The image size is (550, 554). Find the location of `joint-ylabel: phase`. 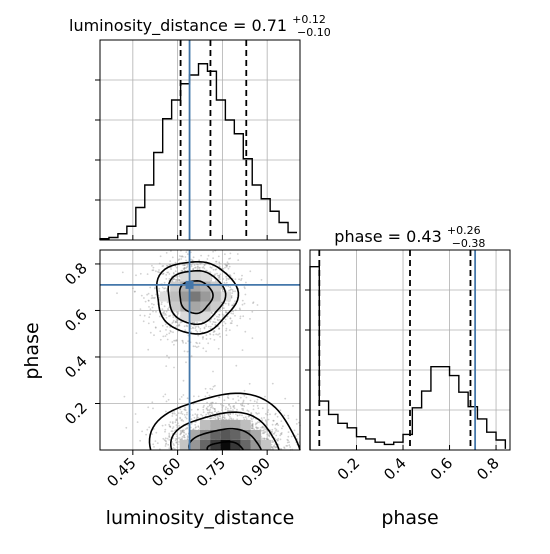

joint-ylabel: phase is located at coordinates (32, 350).